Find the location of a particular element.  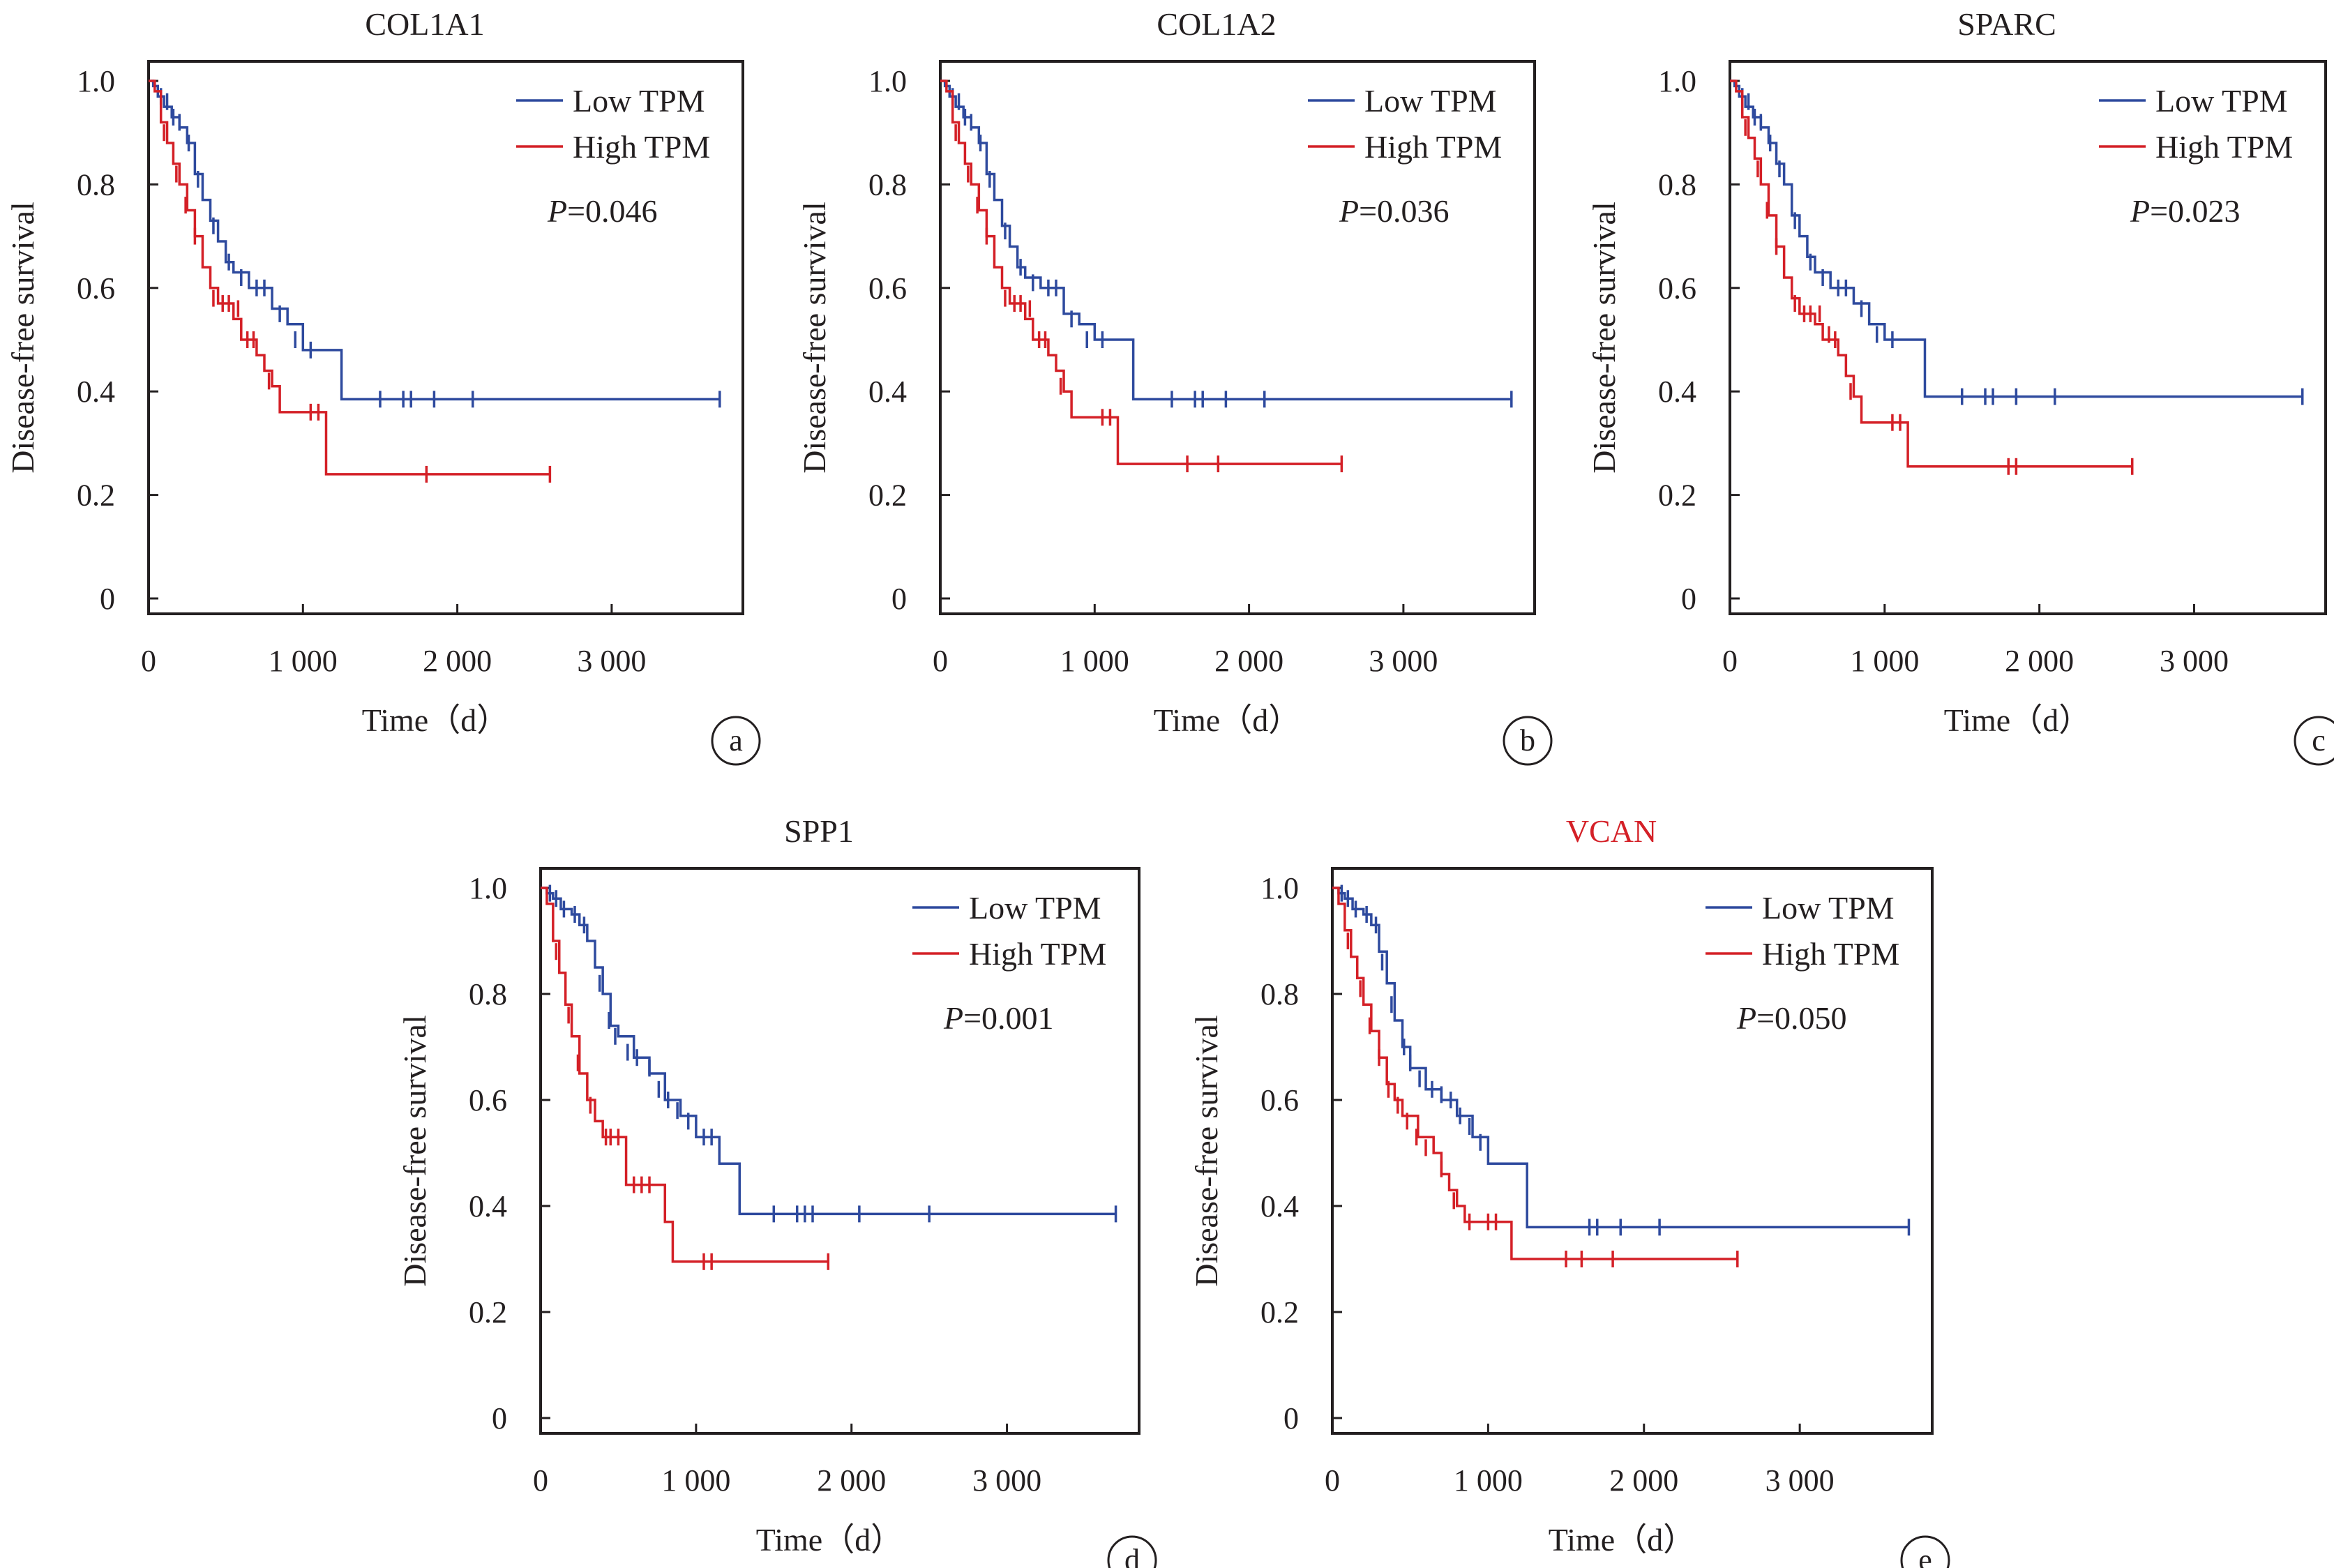

p-value-text: =0.023 is located at coordinates (2195, 211).